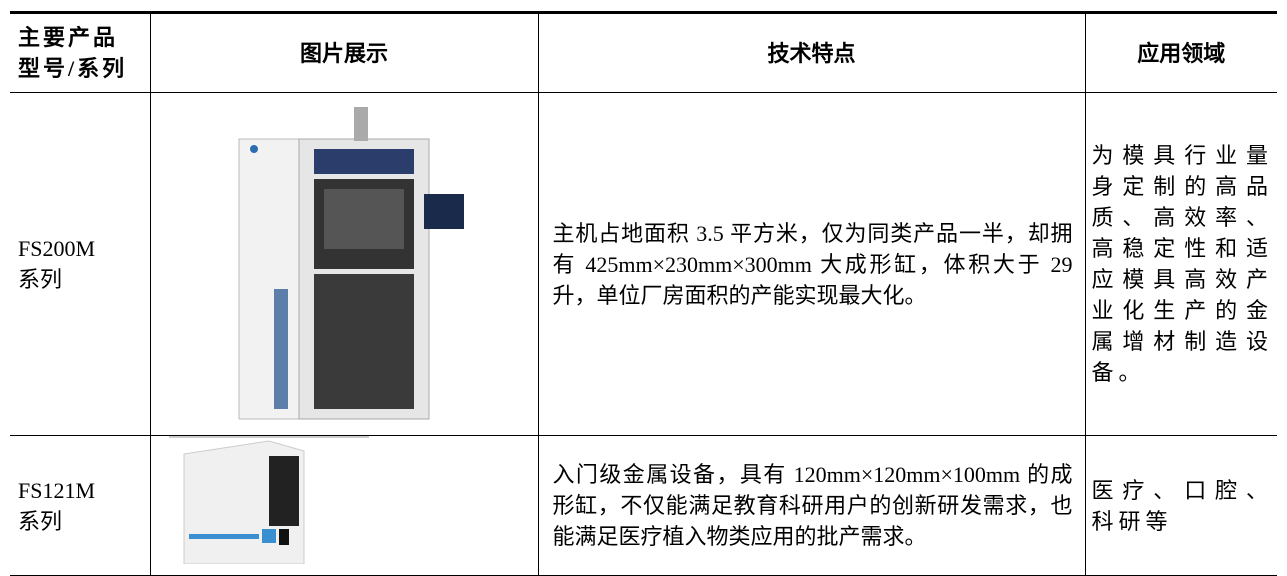 The image size is (1287, 576). I want to click on header-cell: 图片展示, so click(344, 52).